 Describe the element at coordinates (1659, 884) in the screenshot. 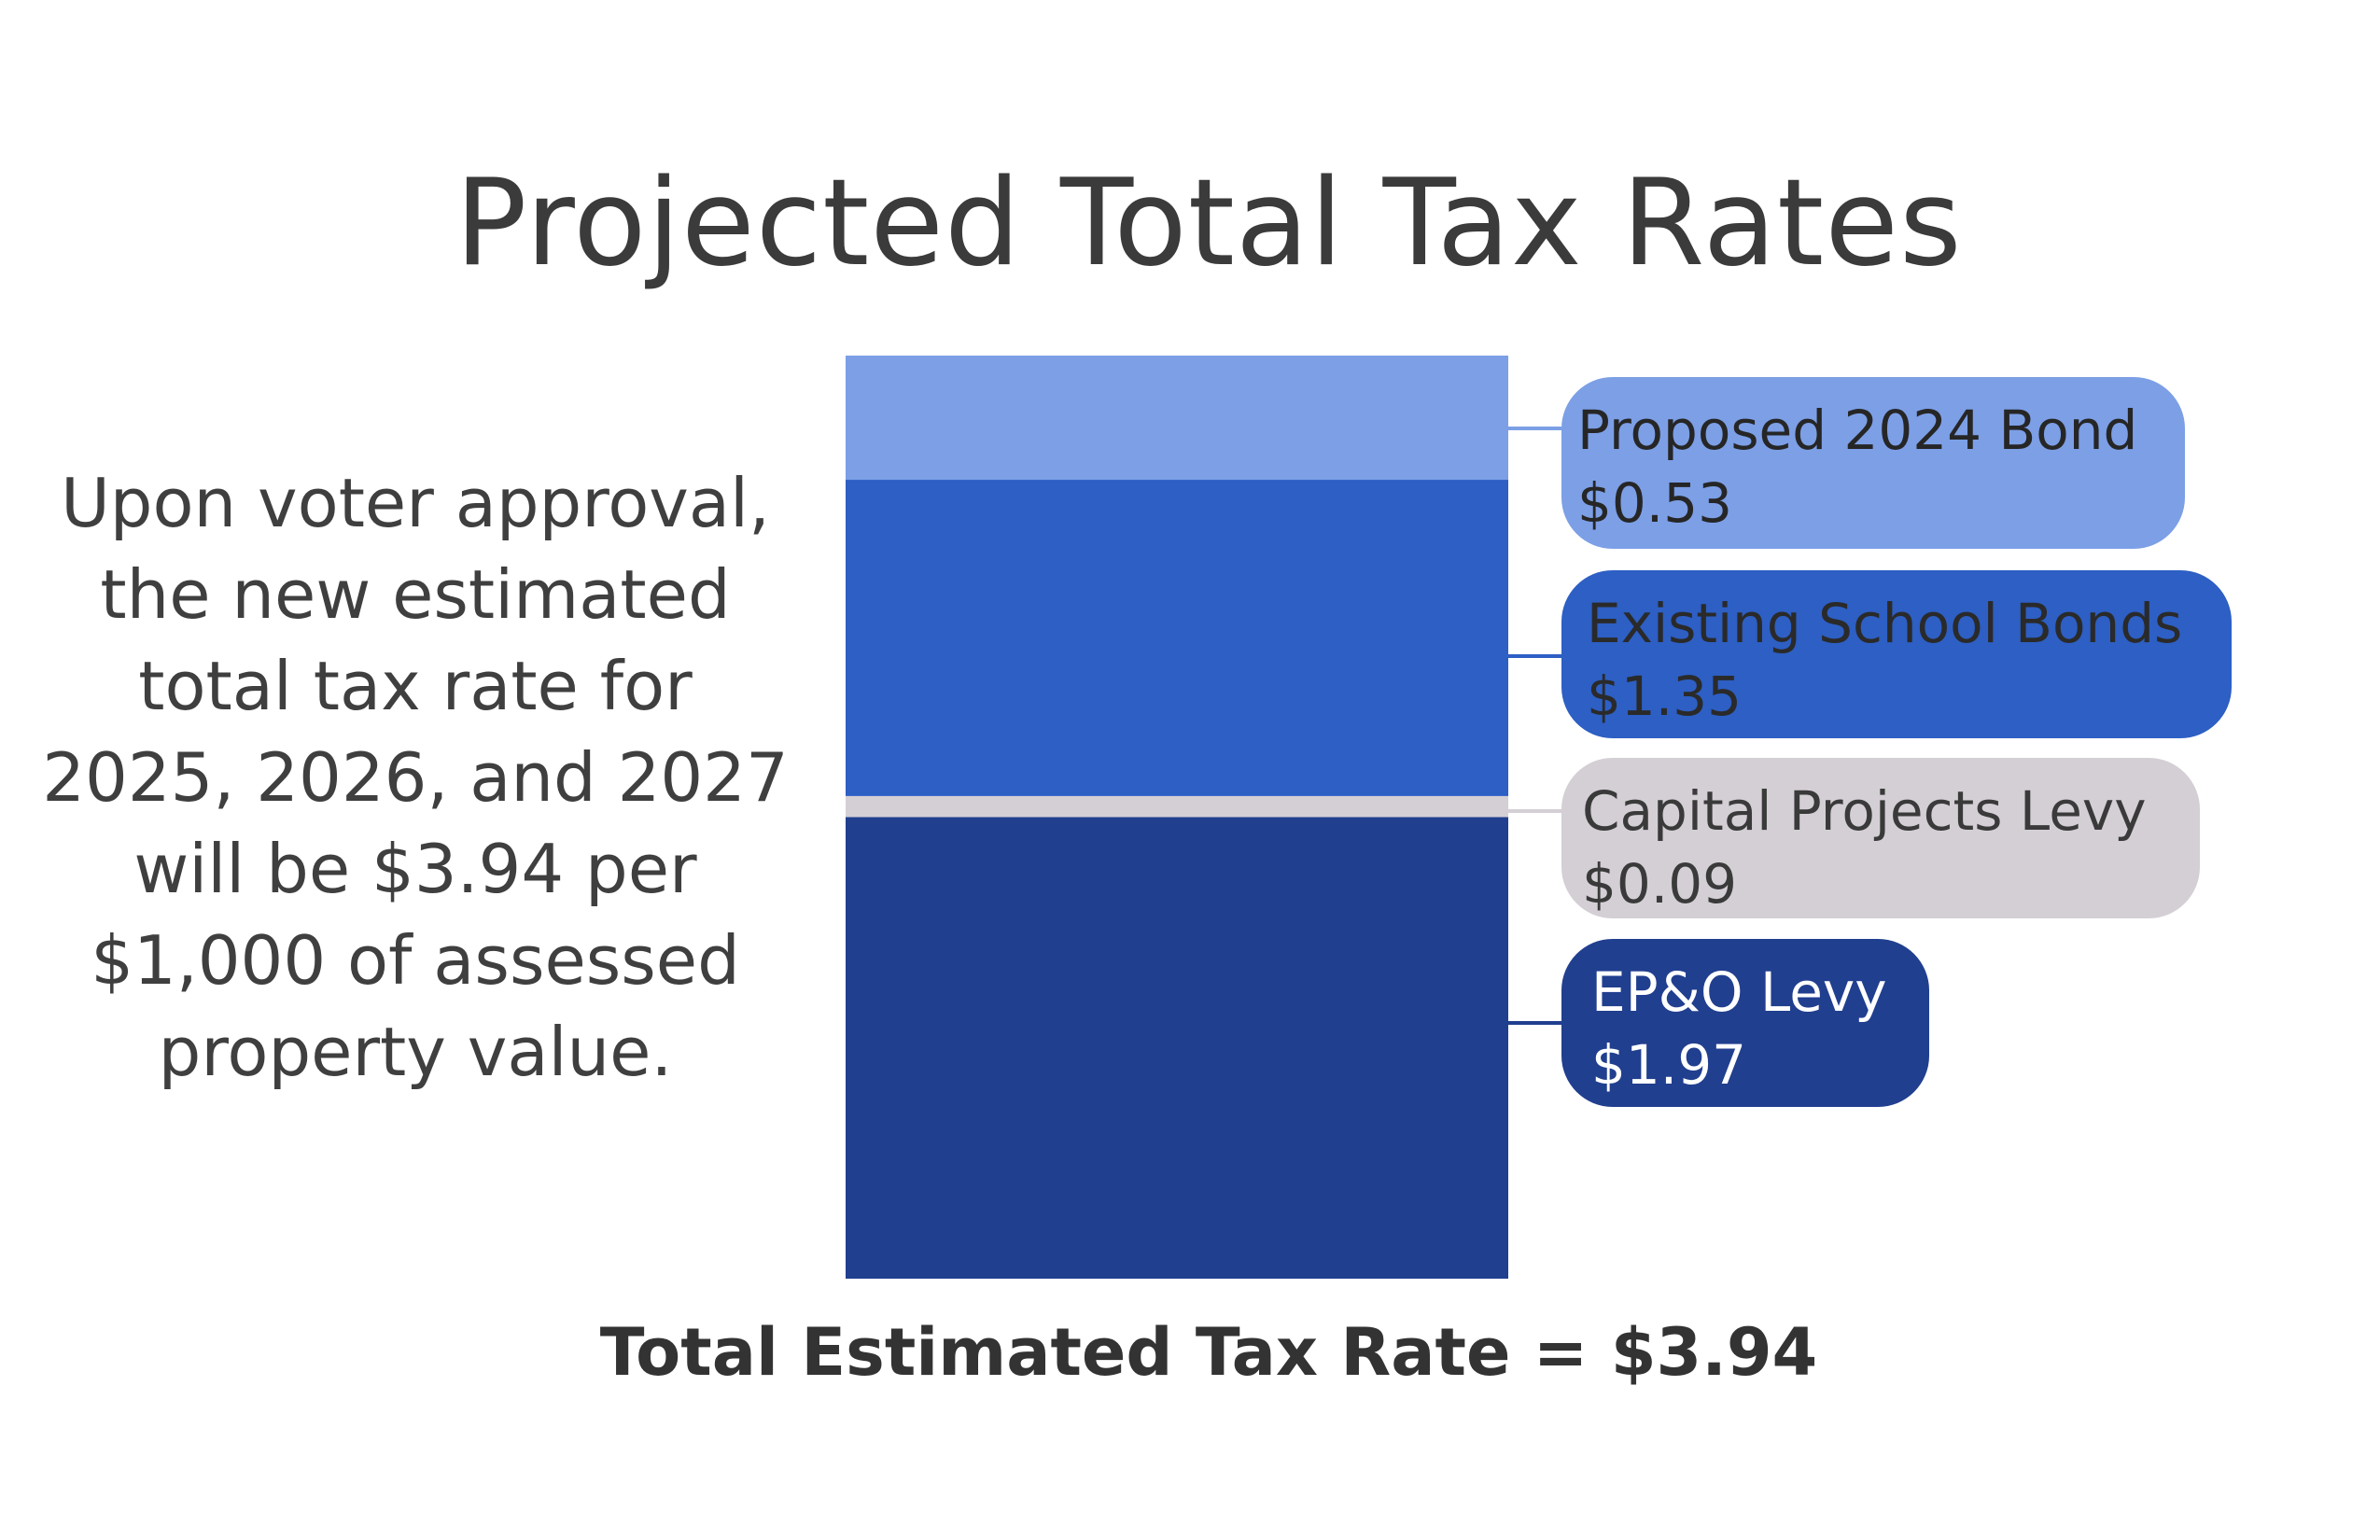

I see `data-label-capital-projects-levy: $0.09` at that location.